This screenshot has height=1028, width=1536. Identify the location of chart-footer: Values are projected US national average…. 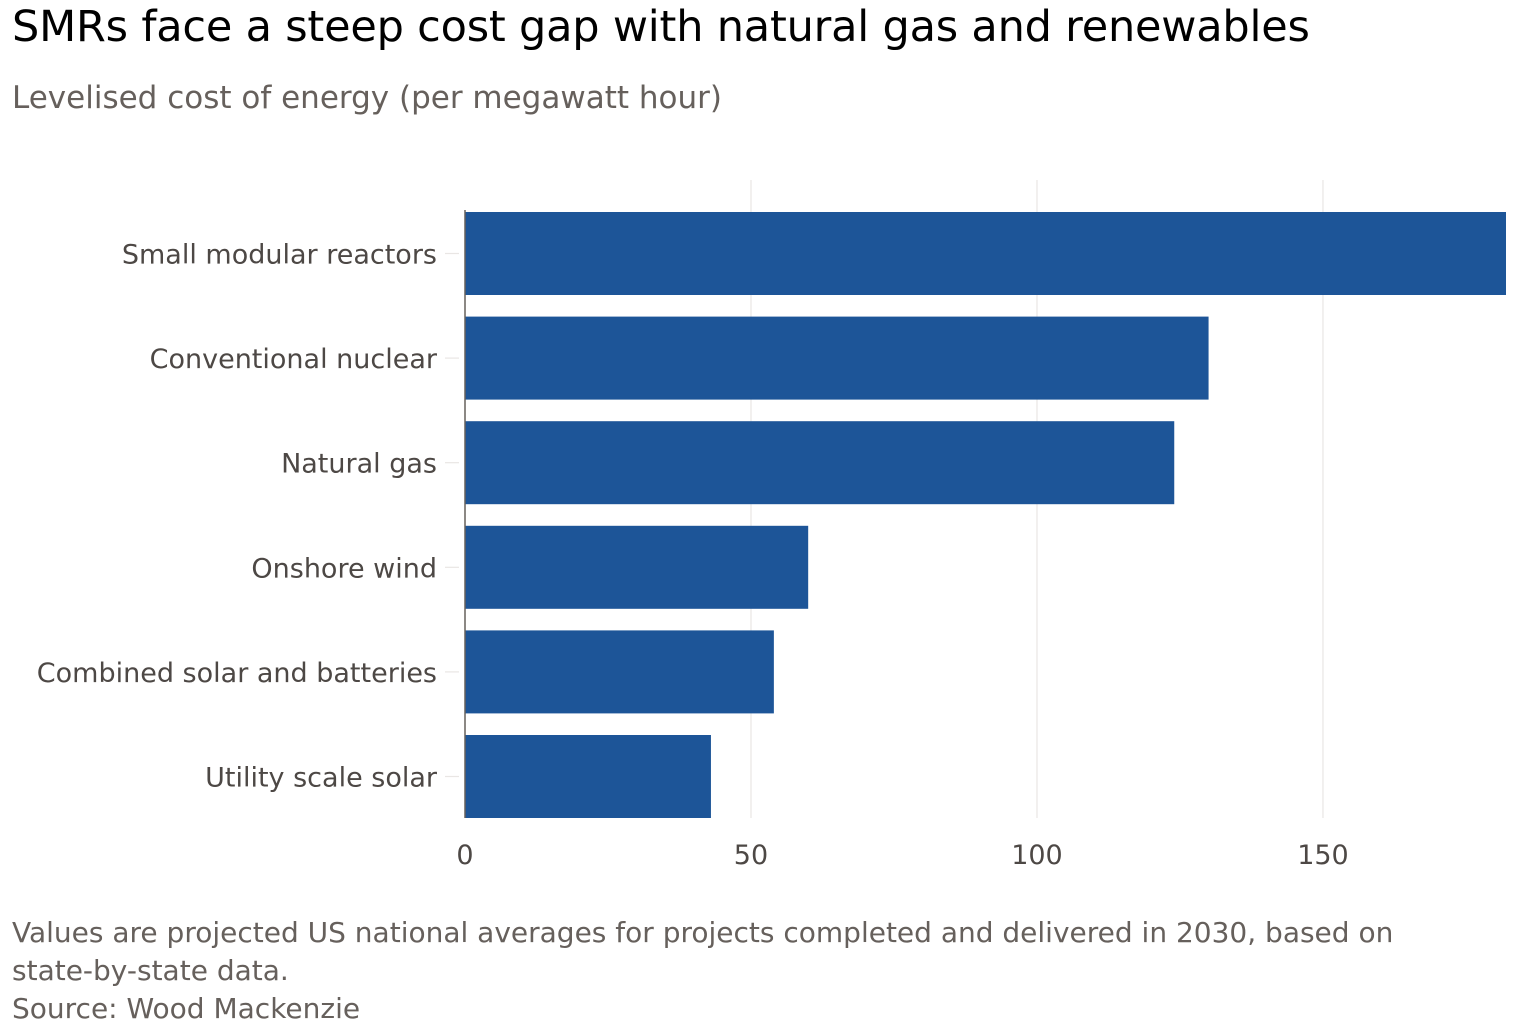
(712, 971).